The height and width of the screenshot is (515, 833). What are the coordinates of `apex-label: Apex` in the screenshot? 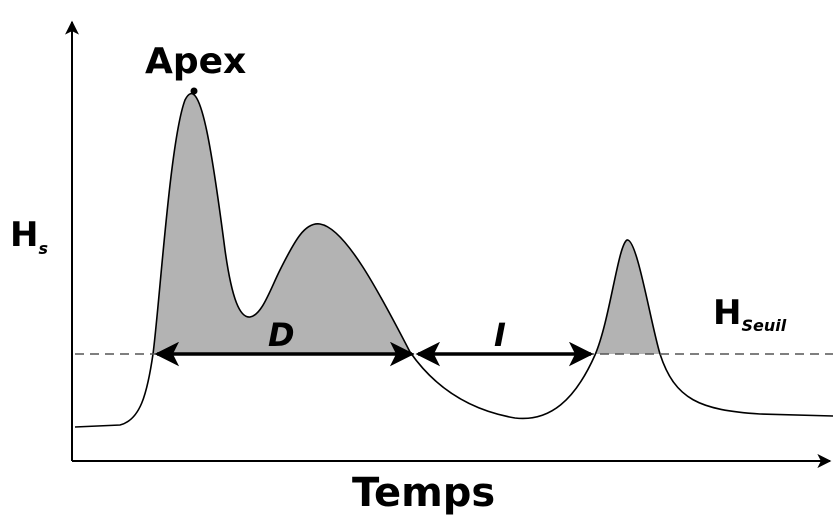 It's located at (195, 61).